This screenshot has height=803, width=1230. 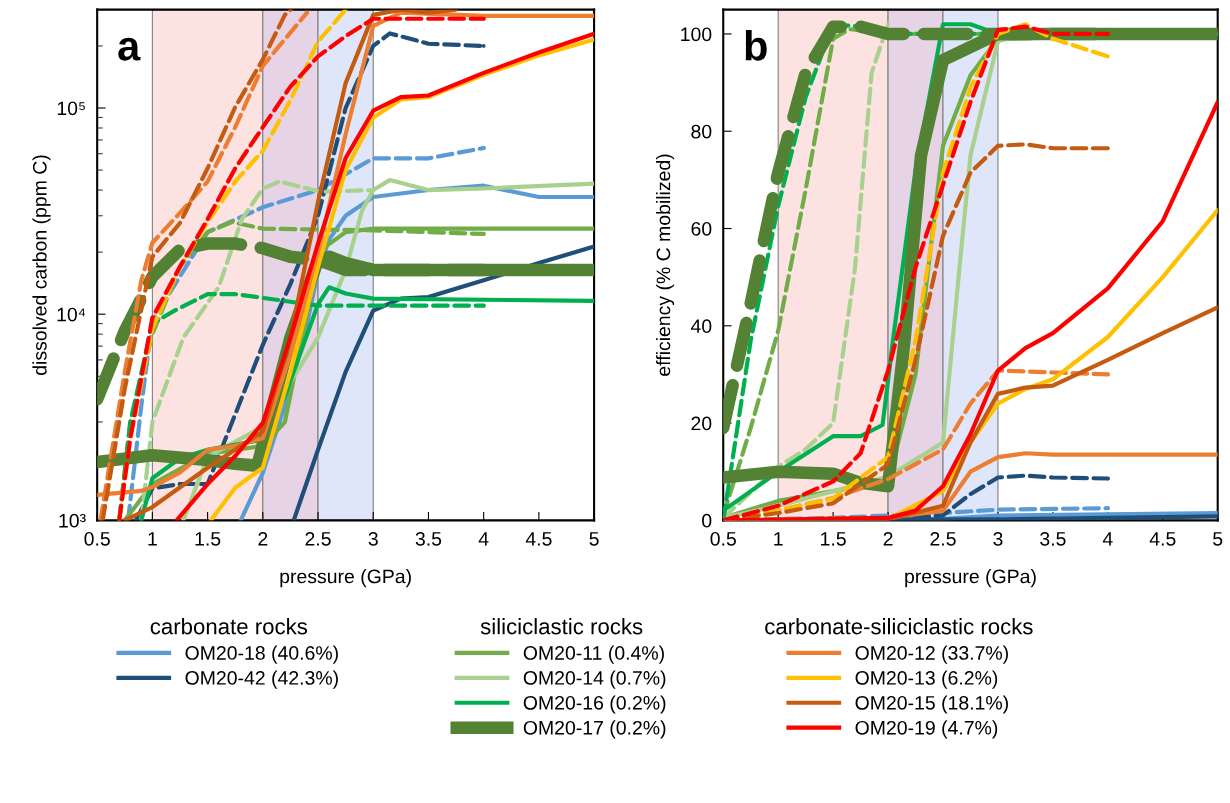 I want to click on legend-label: OM20-17 (0.2%), so click(x=594, y=729).